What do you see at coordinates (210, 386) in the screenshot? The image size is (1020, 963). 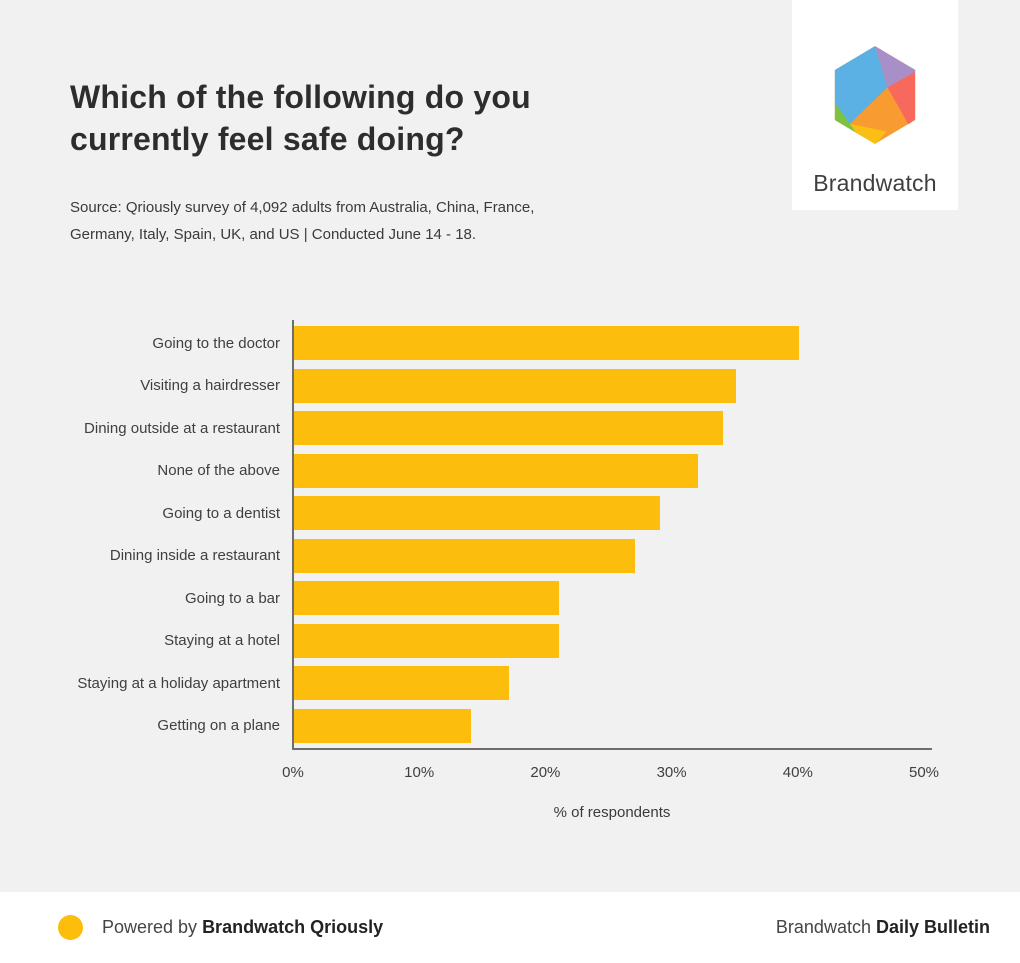 I see `bar-label: Visiting a hairdresser` at bounding box center [210, 386].